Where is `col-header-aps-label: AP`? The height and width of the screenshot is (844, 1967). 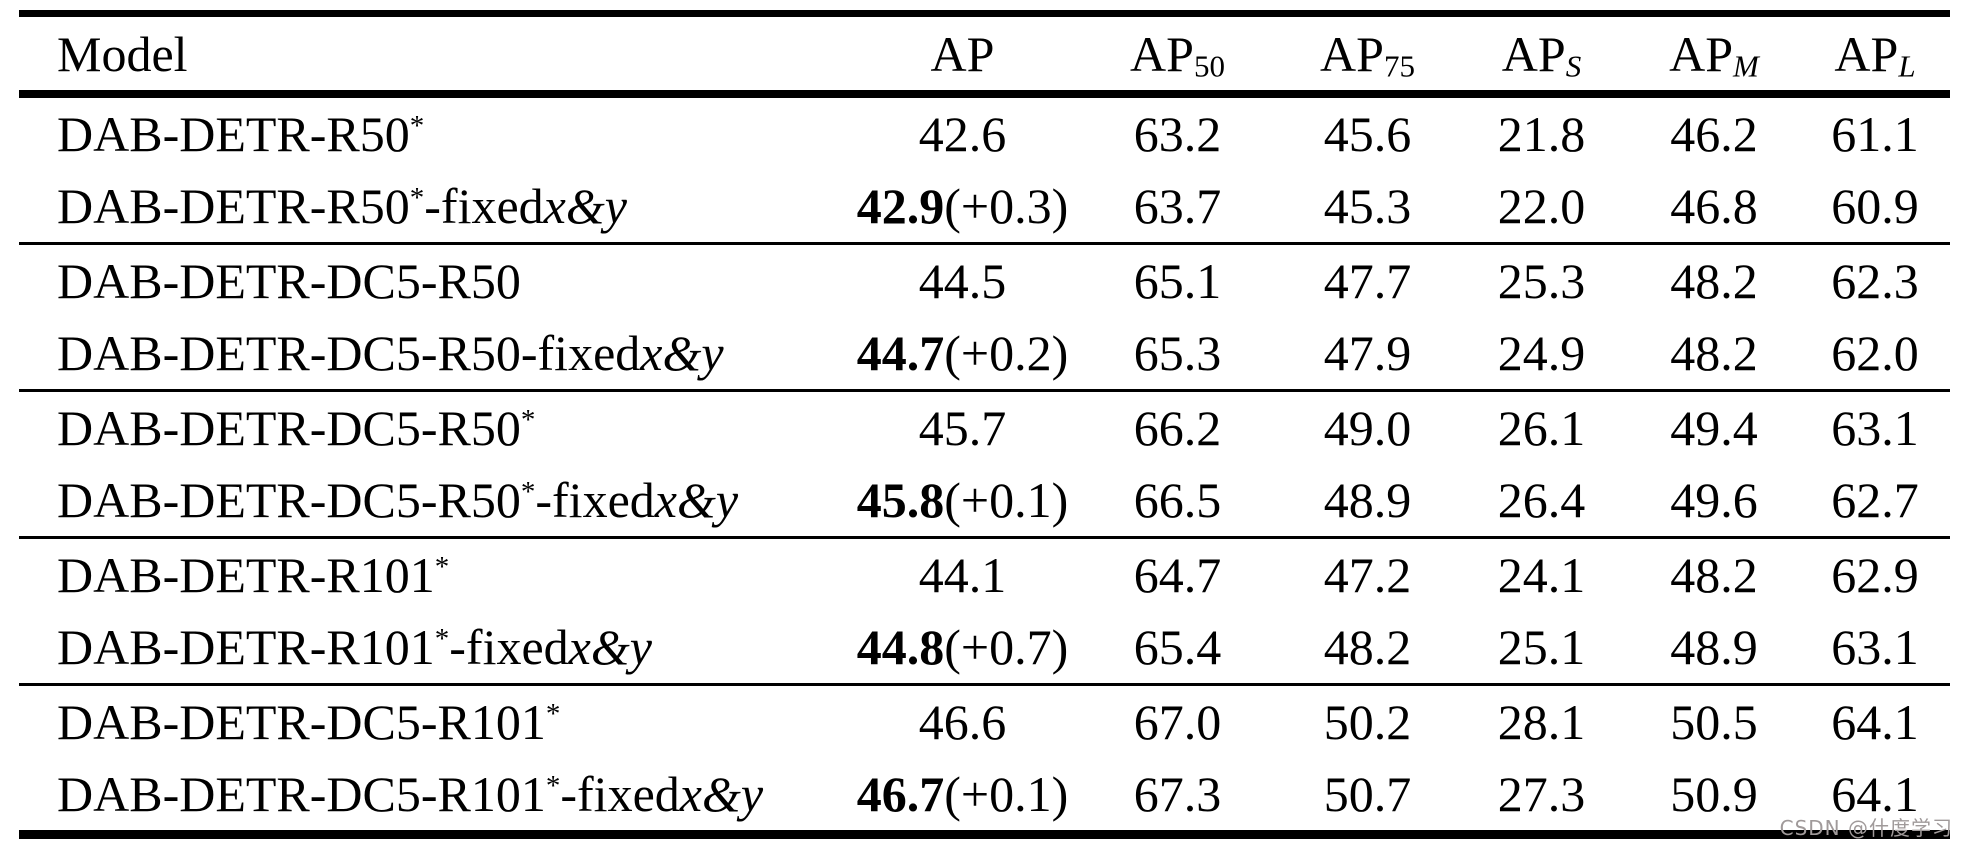
col-header-aps-label: AP is located at coordinates (1533, 53).